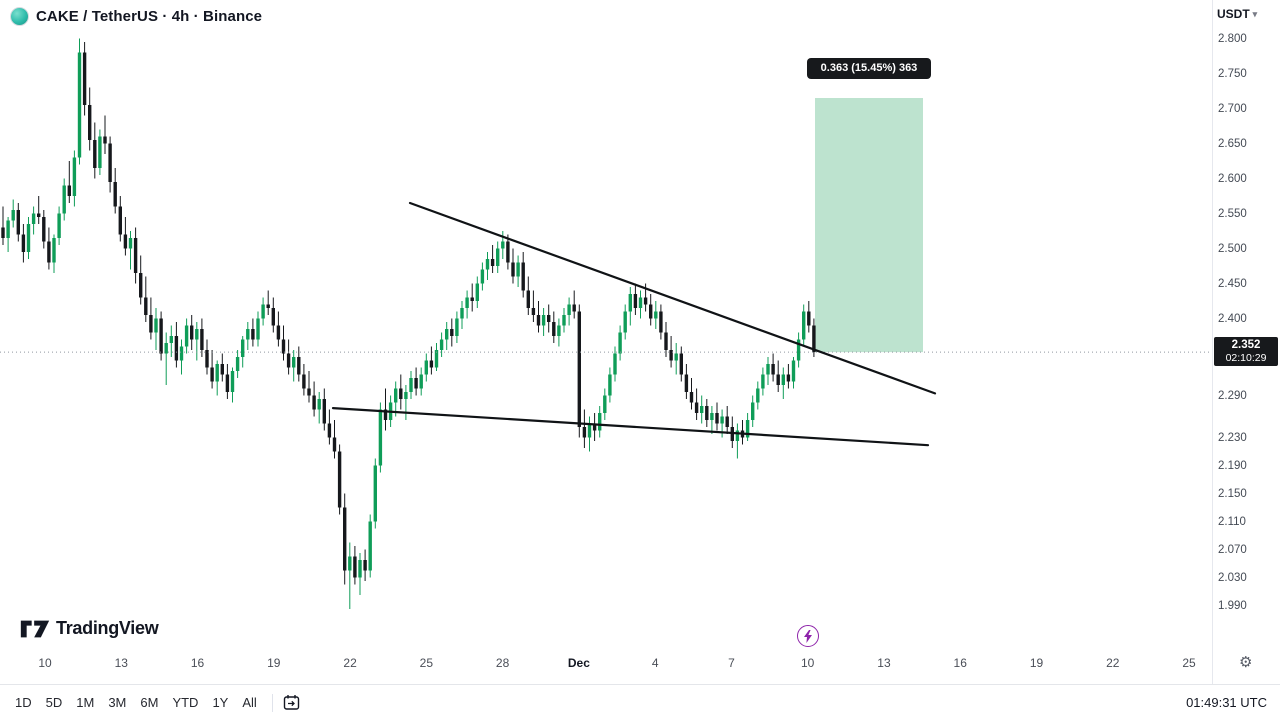  I want to click on go-to-date-icon, so click(291, 702).